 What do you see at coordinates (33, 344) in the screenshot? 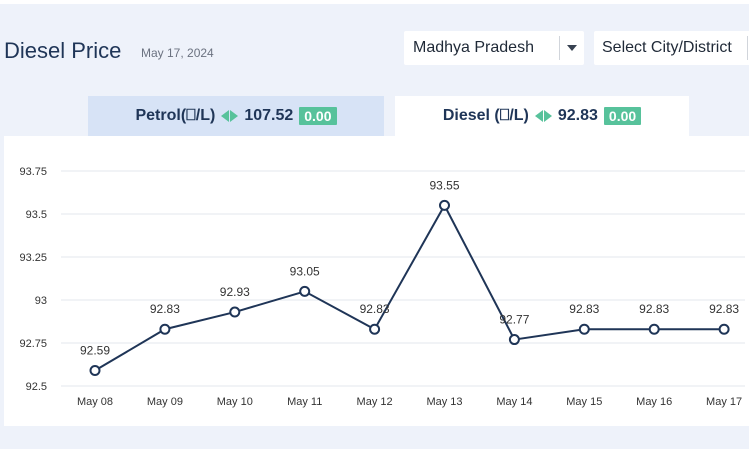
I see `y-tick-label: 92.75` at bounding box center [33, 344].